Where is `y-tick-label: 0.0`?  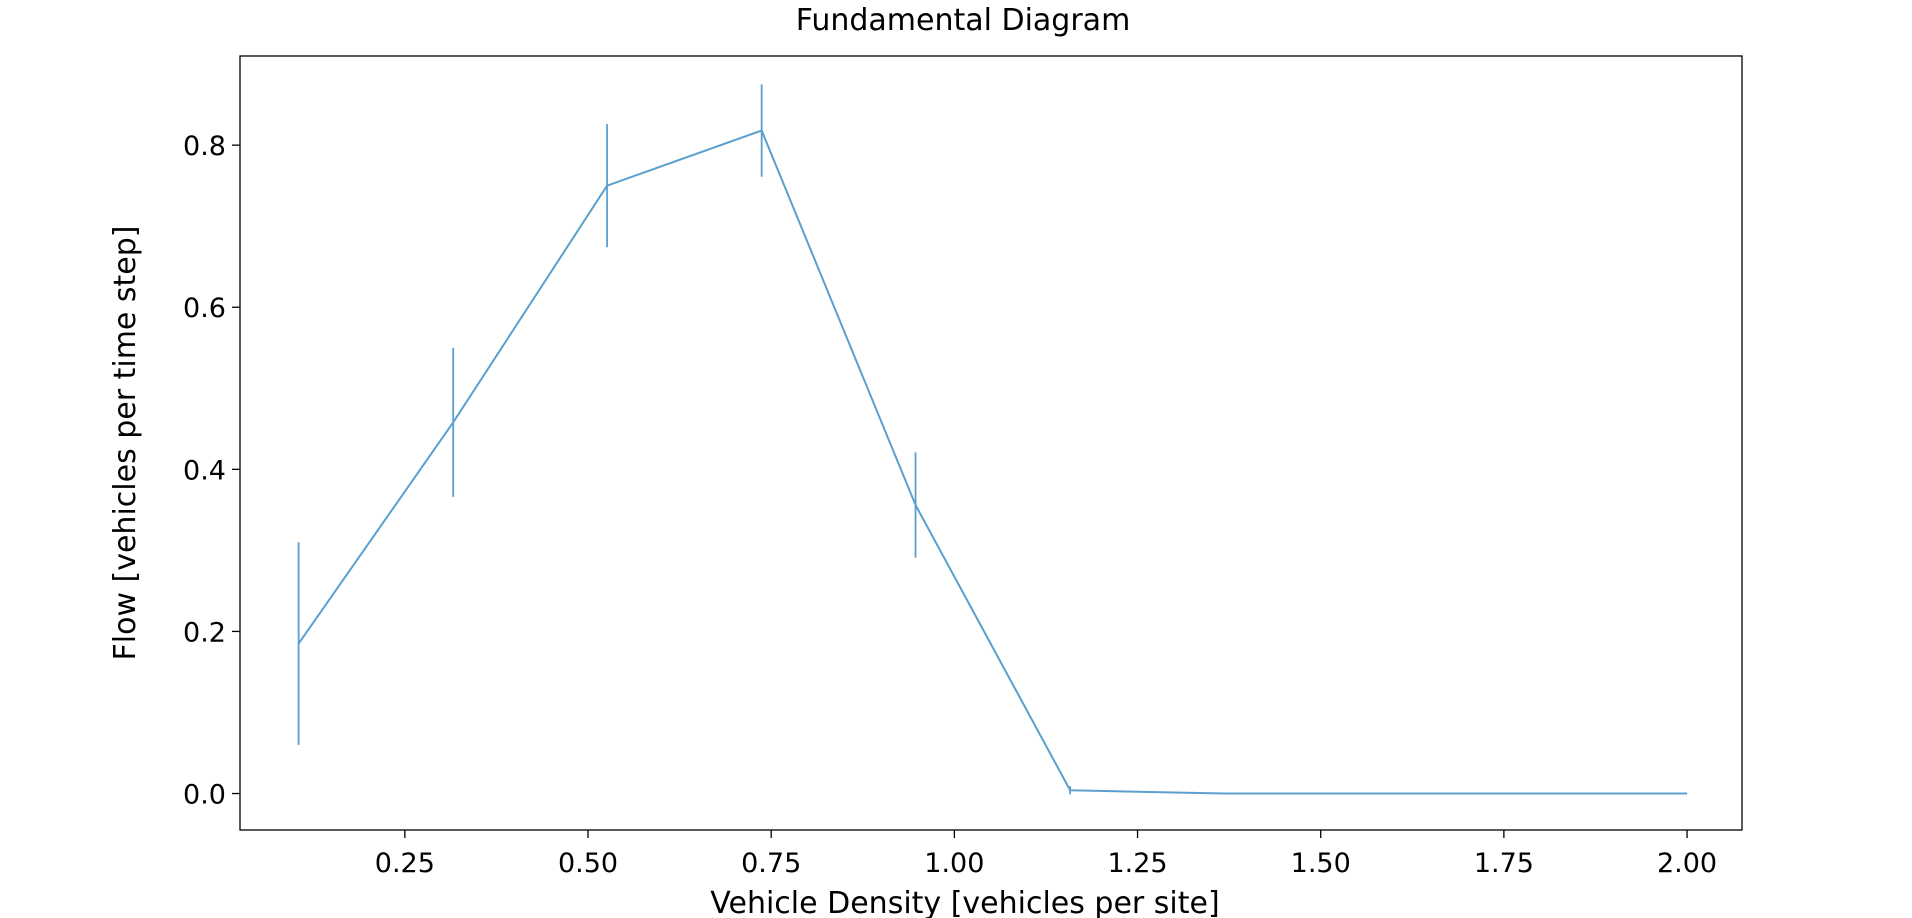 y-tick-label: 0.0 is located at coordinates (204, 795).